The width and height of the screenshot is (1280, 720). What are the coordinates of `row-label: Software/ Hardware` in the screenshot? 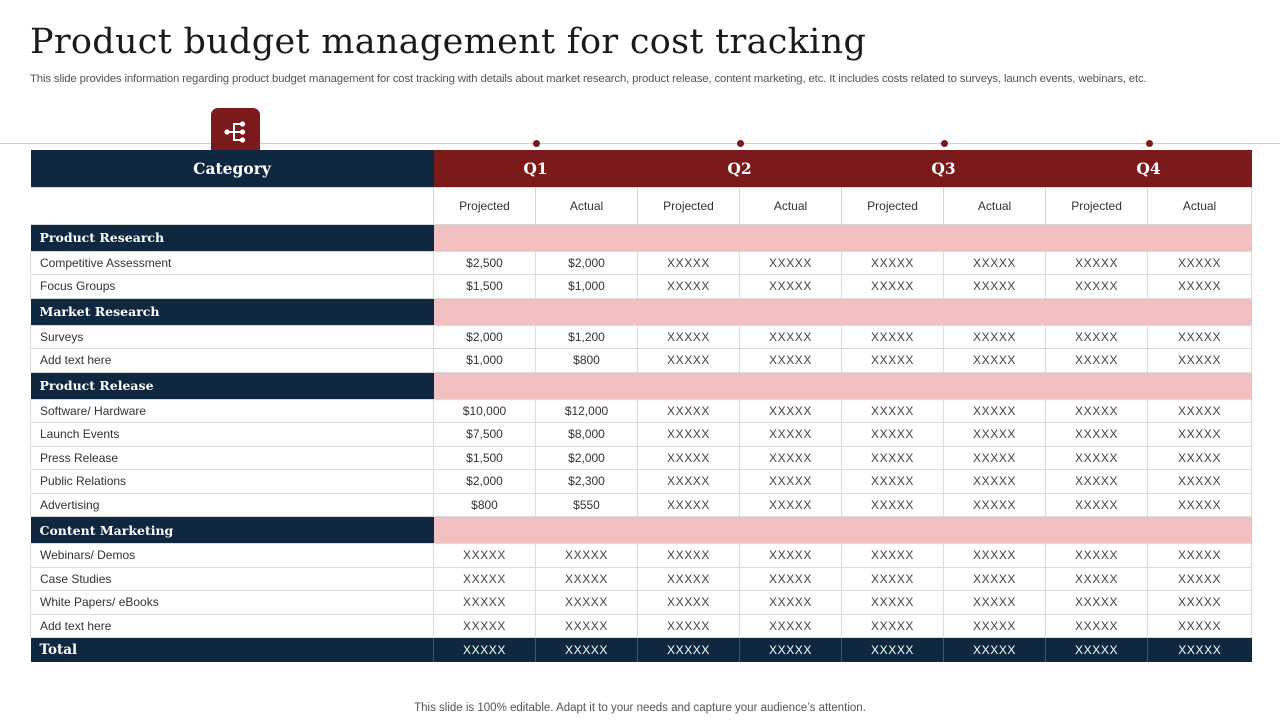 It's located at (232, 410).